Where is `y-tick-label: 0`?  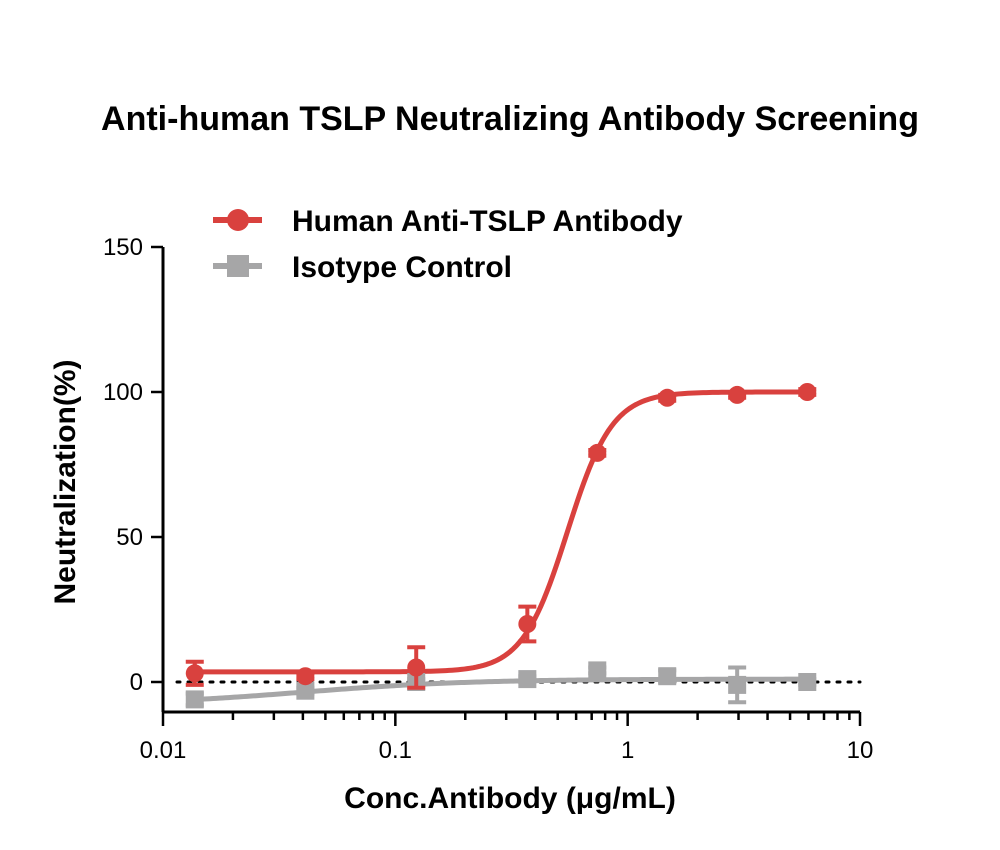 y-tick-label: 0 is located at coordinates (136, 682).